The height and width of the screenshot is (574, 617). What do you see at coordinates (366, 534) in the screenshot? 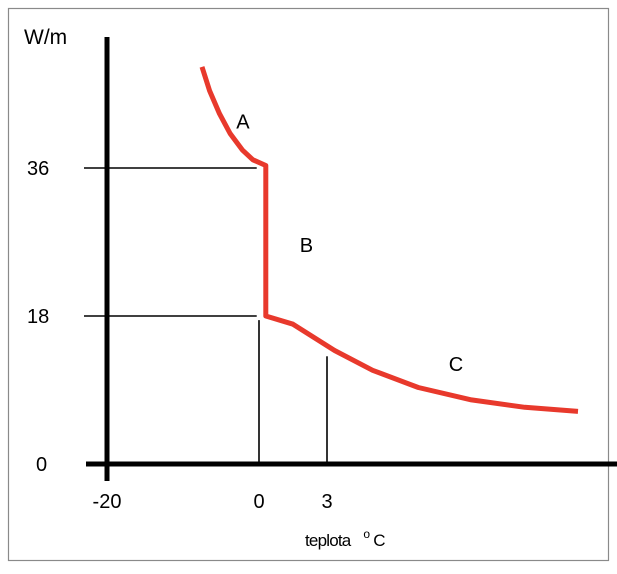
I see `x-axis-label-degree: o` at bounding box center [366, 534].